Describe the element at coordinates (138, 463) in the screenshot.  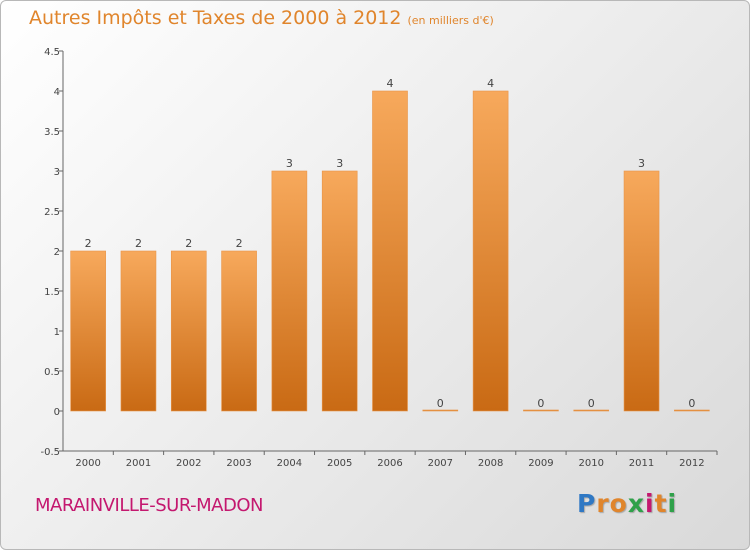
I see `x-tick-label-2001: 2001` at that location.